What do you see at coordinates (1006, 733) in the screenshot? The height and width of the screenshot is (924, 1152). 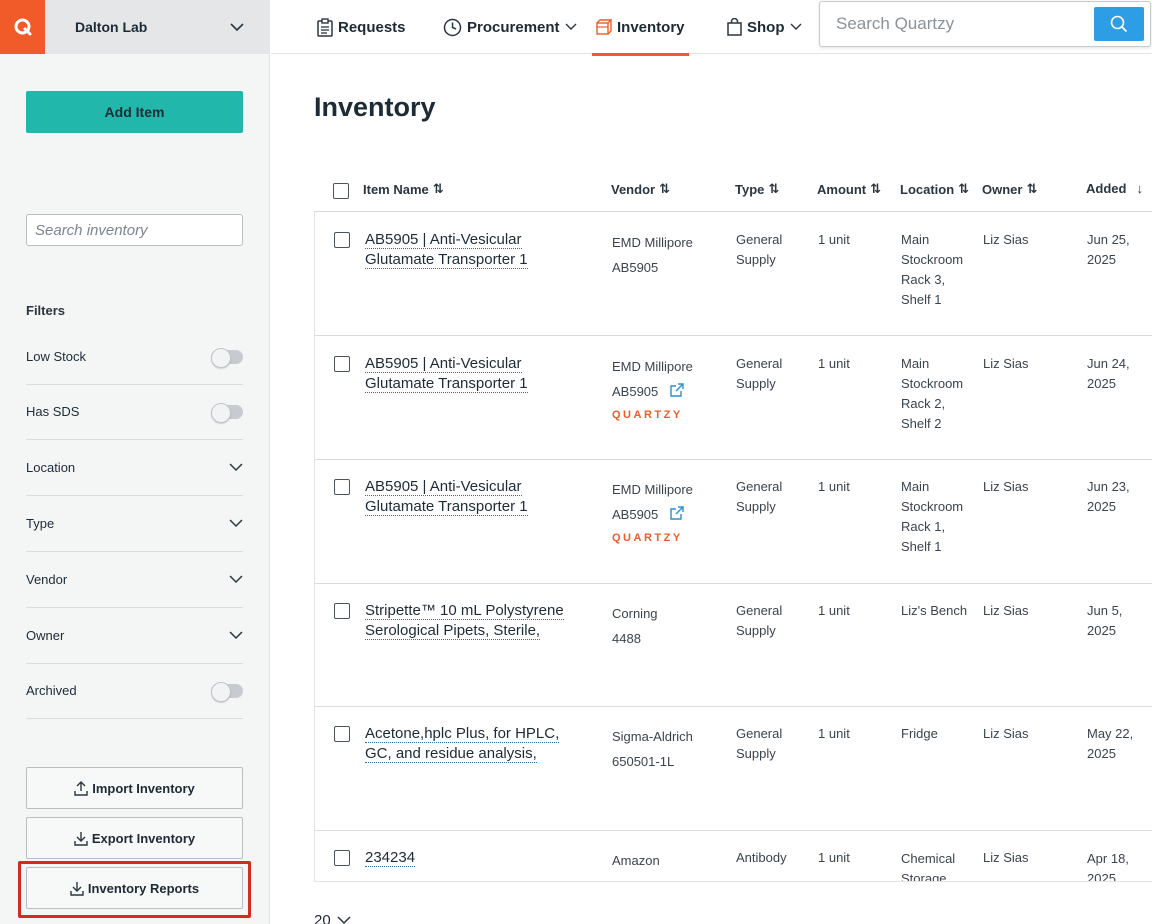 I see `owner-cell: Liz Sias` at bounding box center [1006, 733].